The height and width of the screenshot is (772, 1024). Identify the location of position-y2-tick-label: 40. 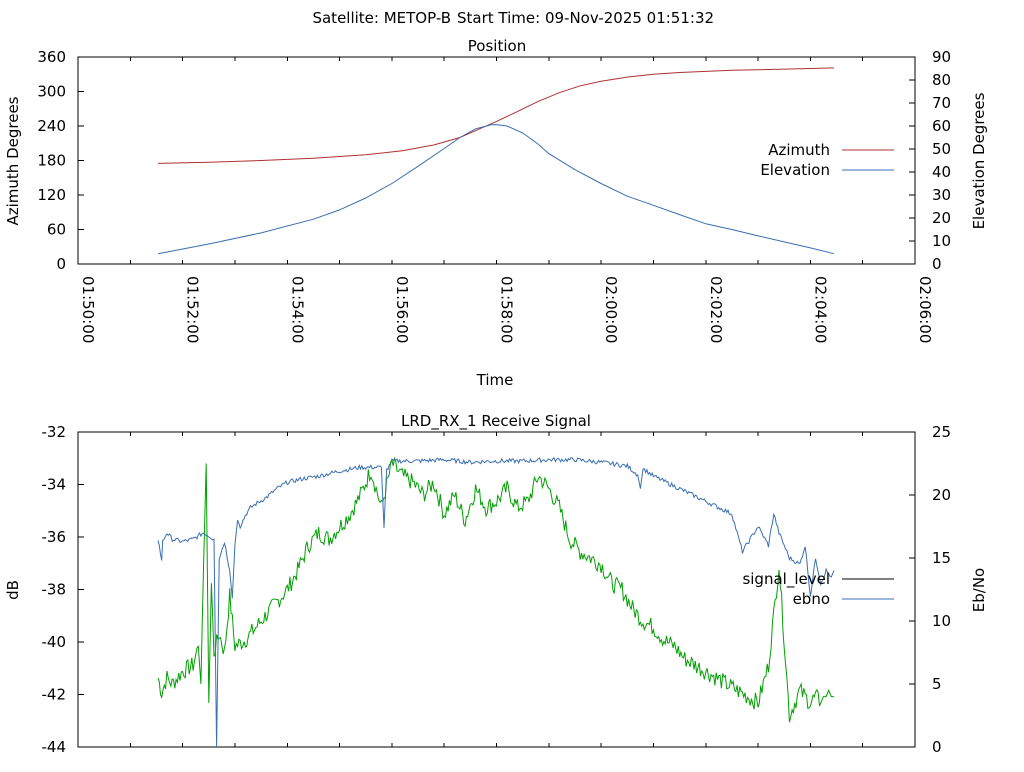
(941, 172).